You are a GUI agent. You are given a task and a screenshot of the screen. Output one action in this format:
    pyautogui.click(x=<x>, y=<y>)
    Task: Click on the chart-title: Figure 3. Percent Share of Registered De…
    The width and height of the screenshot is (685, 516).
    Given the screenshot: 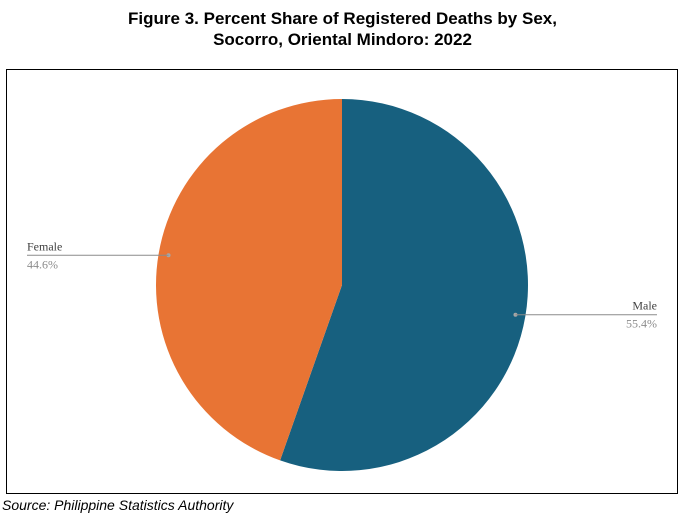 What is the action you would take?
    pyautogui.click(x=342, y=29)
    